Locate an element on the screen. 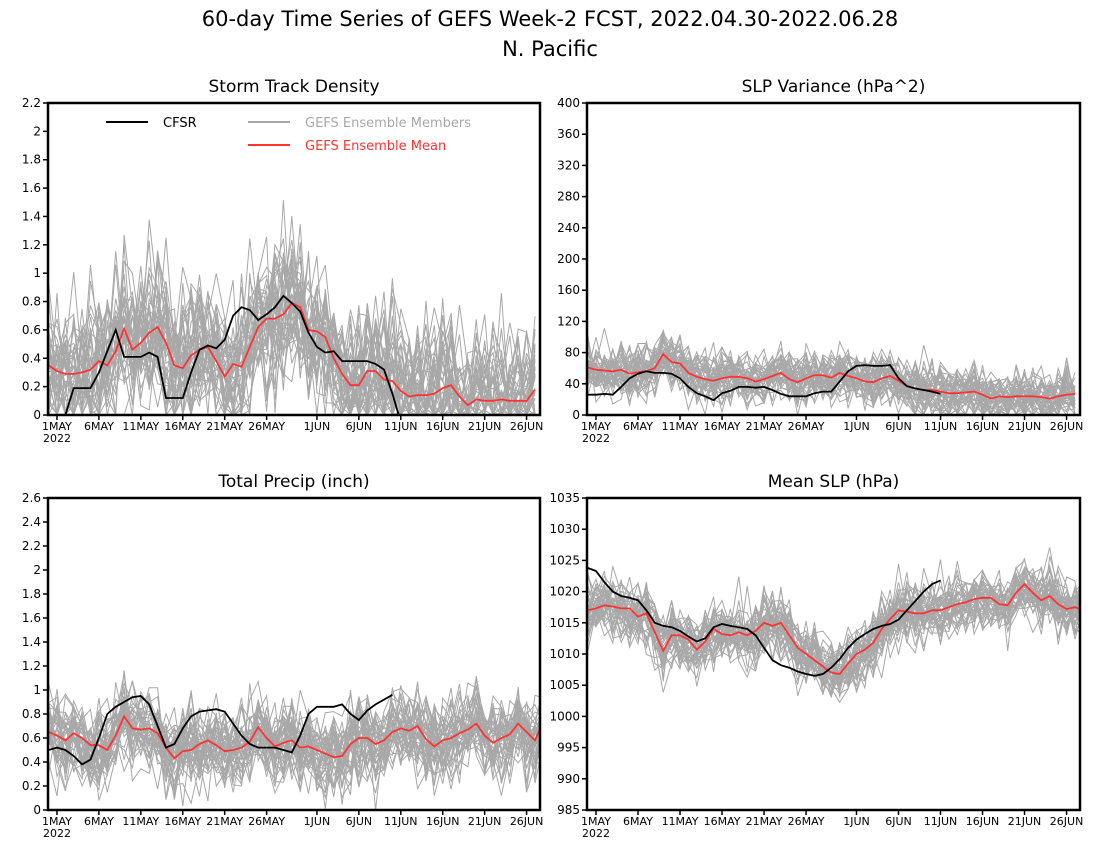 The height and width of the screenshot is (855, 1100). legend-mean-label: GEFS Ensemble Mean is located at coordinates (375, 146).